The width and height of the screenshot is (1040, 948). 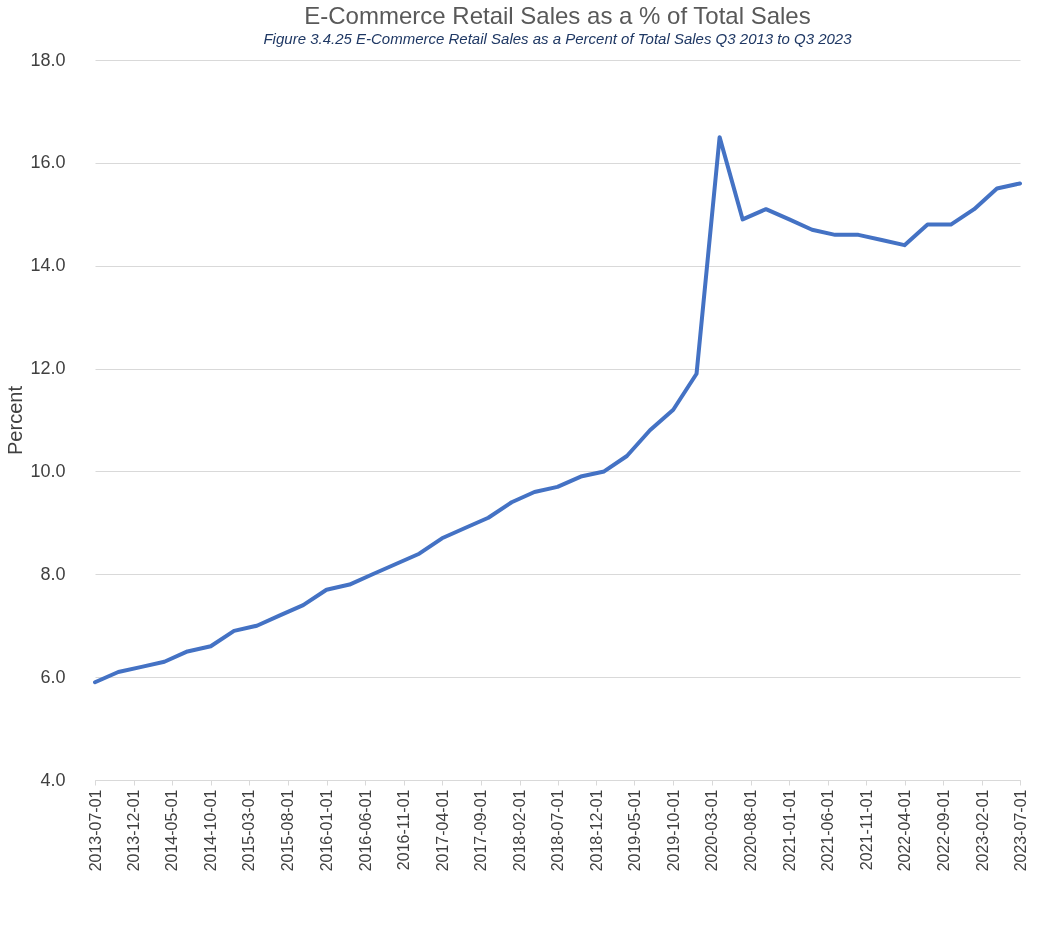 What do you see at coordinates (53, 676) in the screenshot?
I see `y-tick-label: 6.0` at bounding box center [53, 676].